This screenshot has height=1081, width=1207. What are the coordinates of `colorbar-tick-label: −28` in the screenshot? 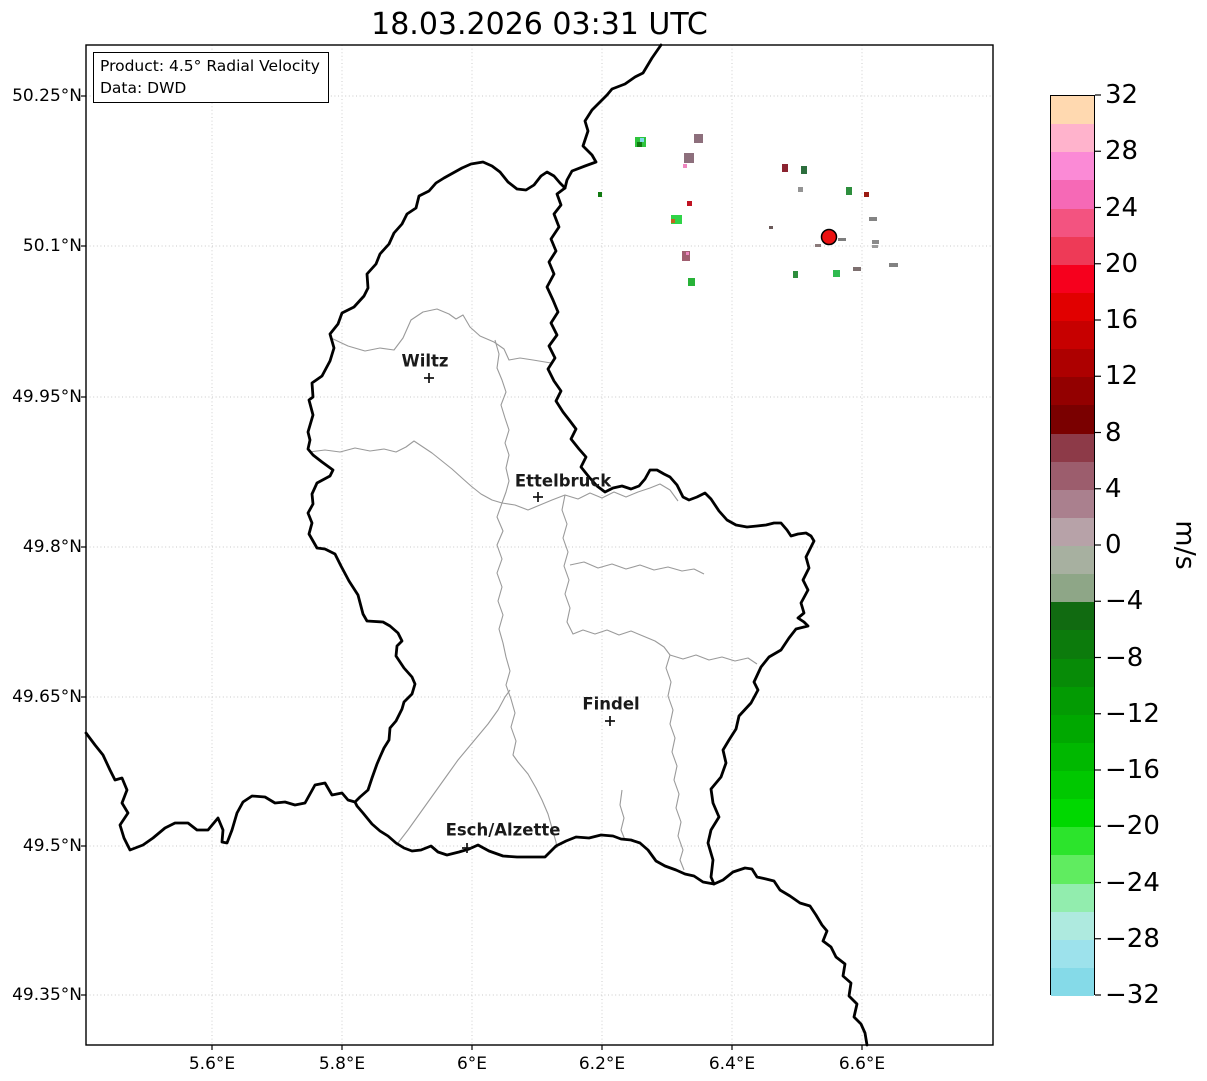 It's located at (1132, 938).